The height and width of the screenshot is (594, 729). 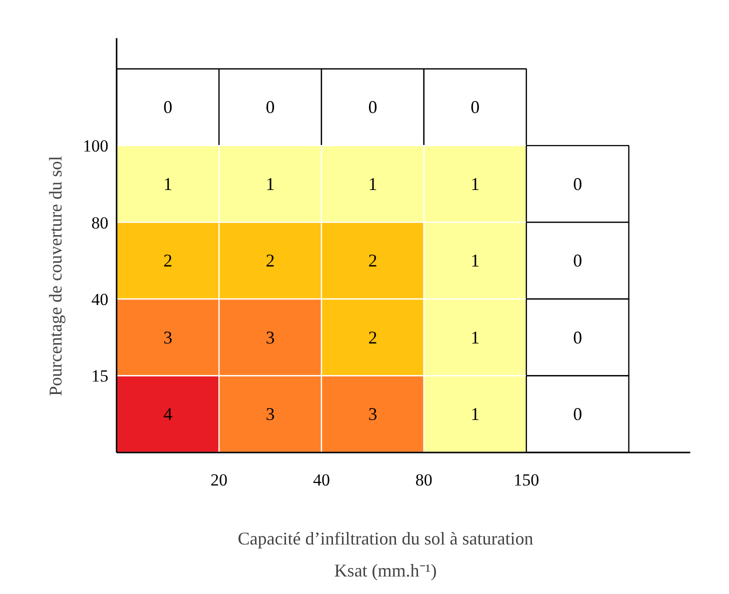 What do you see at coordinates (56, 276) in the screenshot?
I see `y-axis-title: Pourcentage de couverture du sol` at bounding box center [56, 276].